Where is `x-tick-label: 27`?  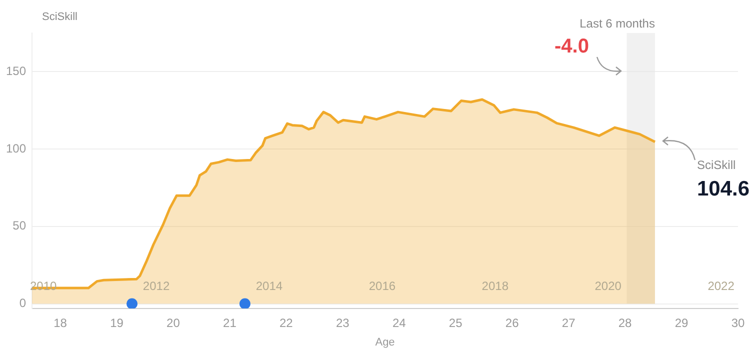
x-tick-label: 27 is located at coordinates (569, 323).